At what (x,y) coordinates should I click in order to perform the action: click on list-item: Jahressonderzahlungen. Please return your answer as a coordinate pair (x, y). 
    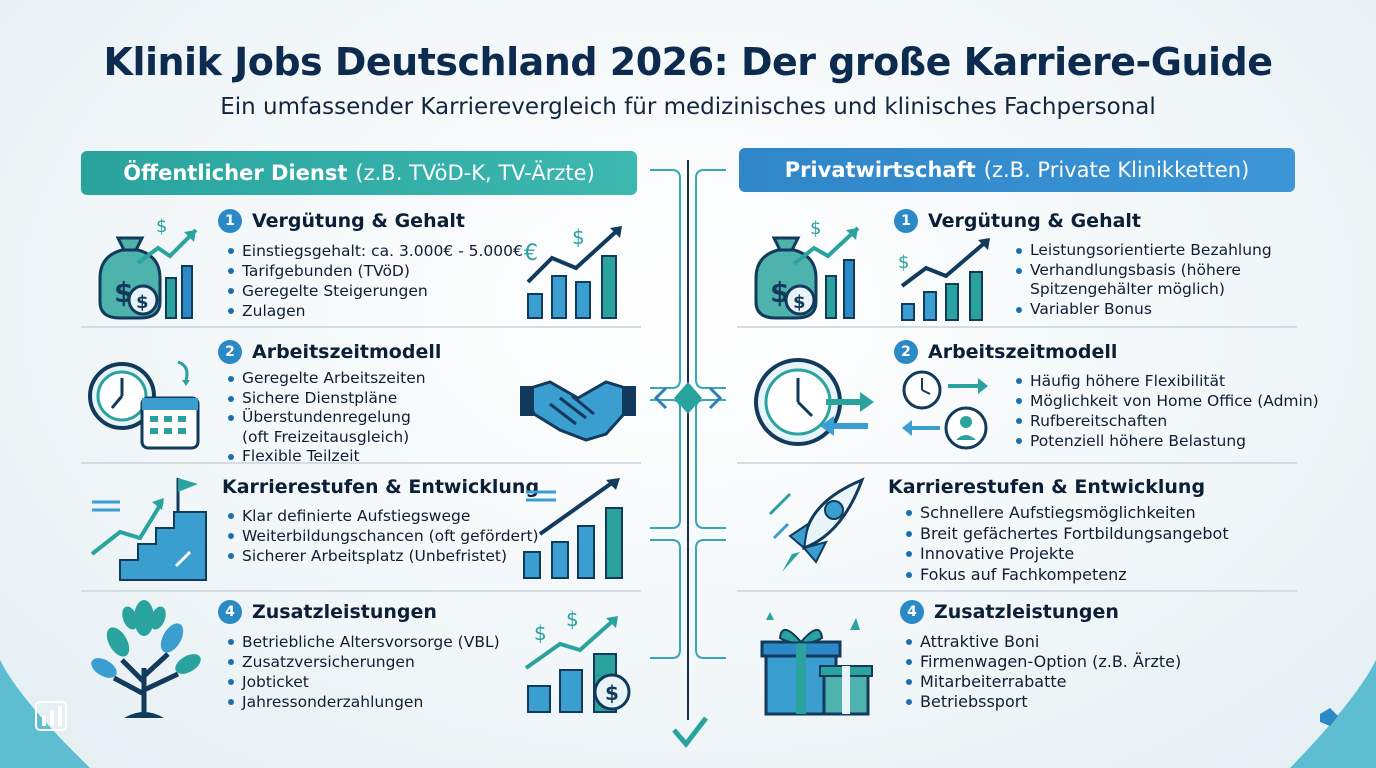
    Looking at the image, I should click on (363, 702).